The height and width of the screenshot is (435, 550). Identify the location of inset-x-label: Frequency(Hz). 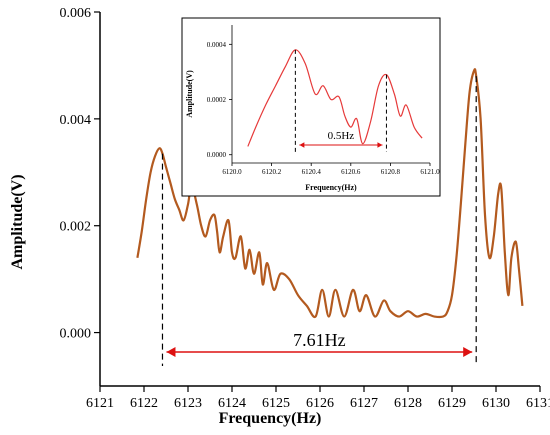
(331, 187).